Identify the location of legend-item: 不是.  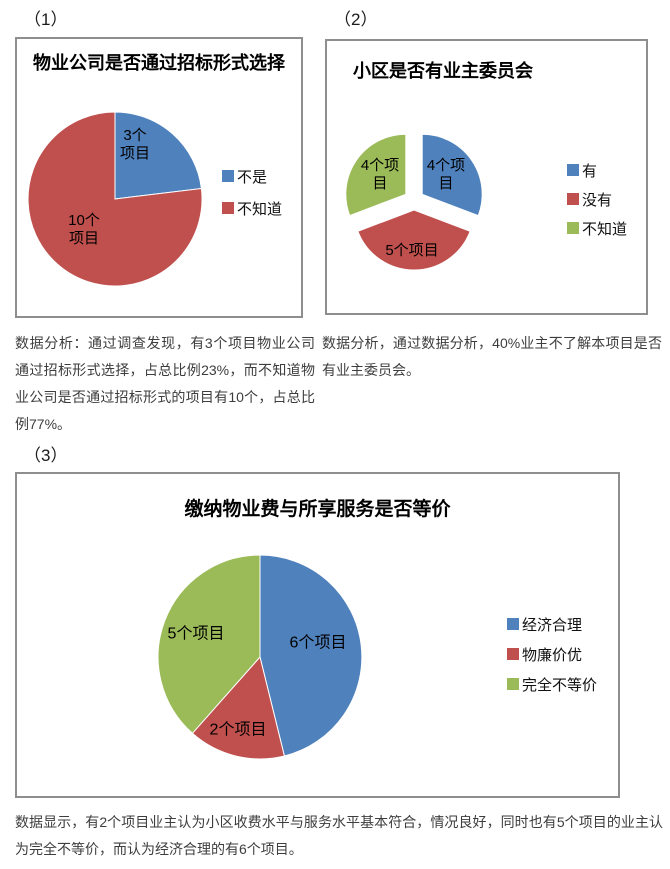
(252, 176).